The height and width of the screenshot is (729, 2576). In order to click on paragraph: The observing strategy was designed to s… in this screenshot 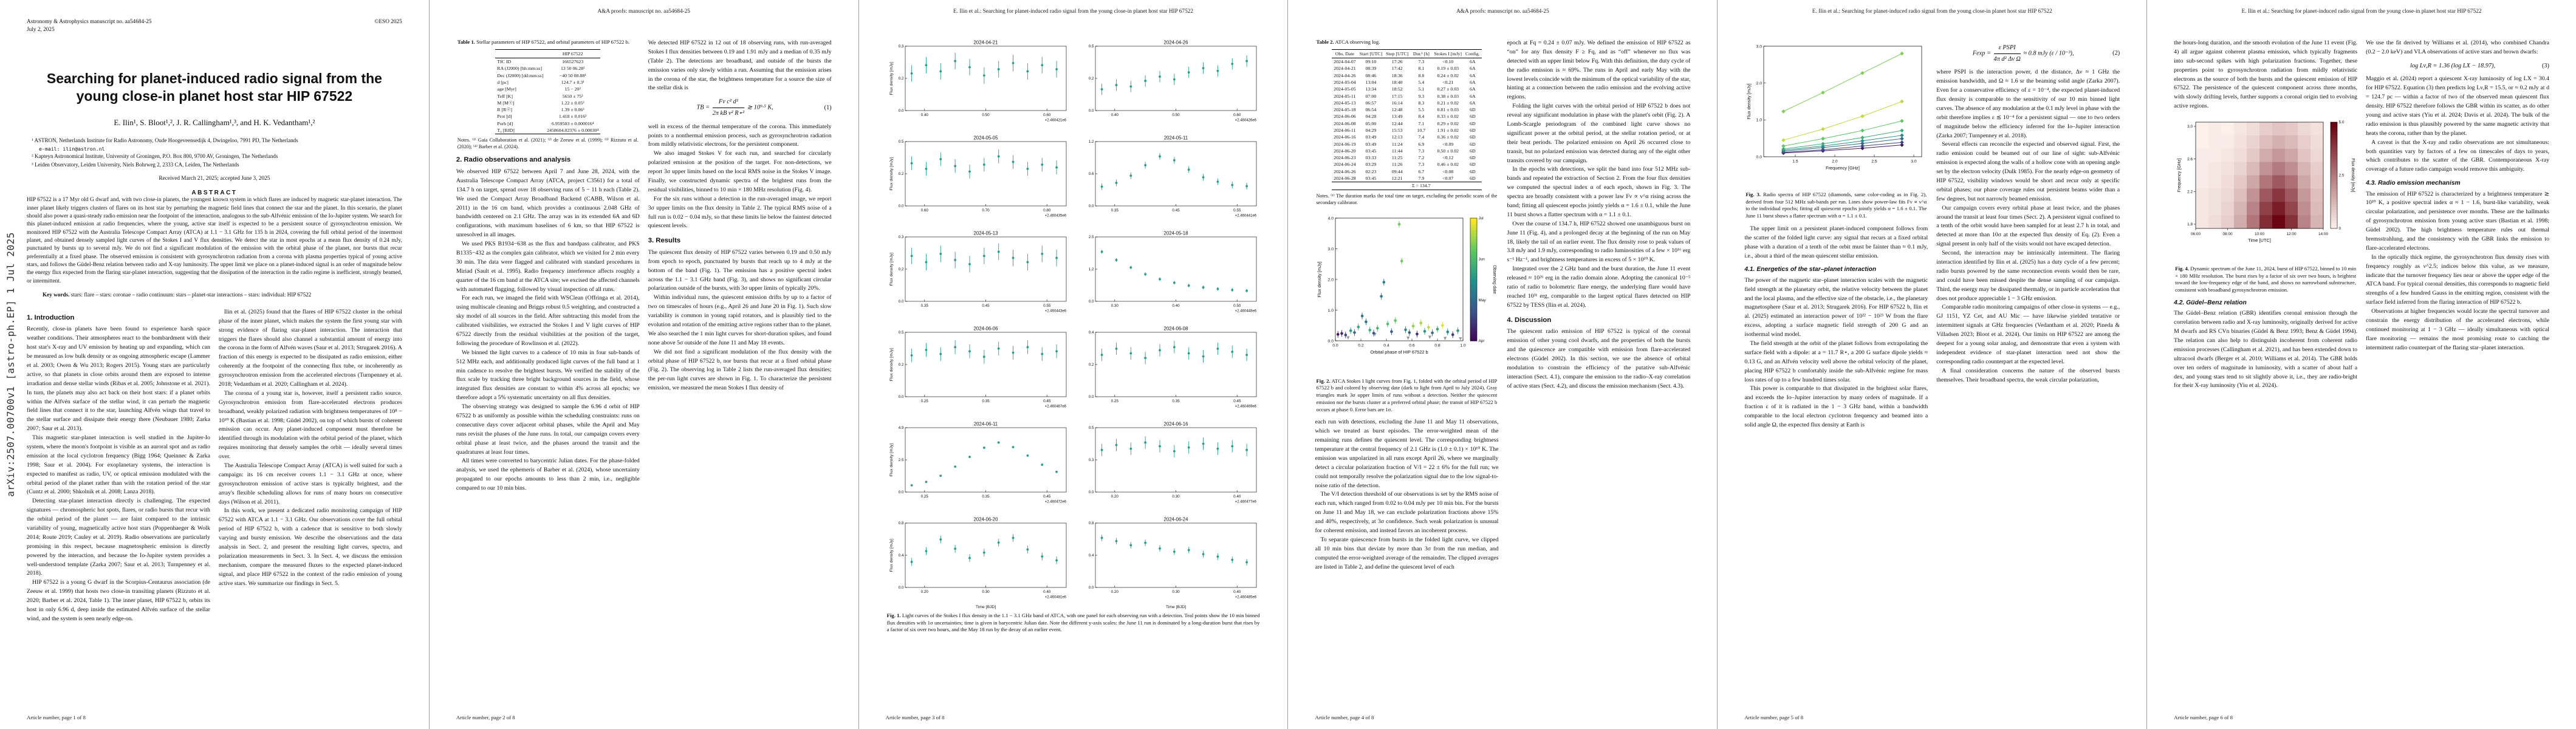, I will do `click(548, 430)`.